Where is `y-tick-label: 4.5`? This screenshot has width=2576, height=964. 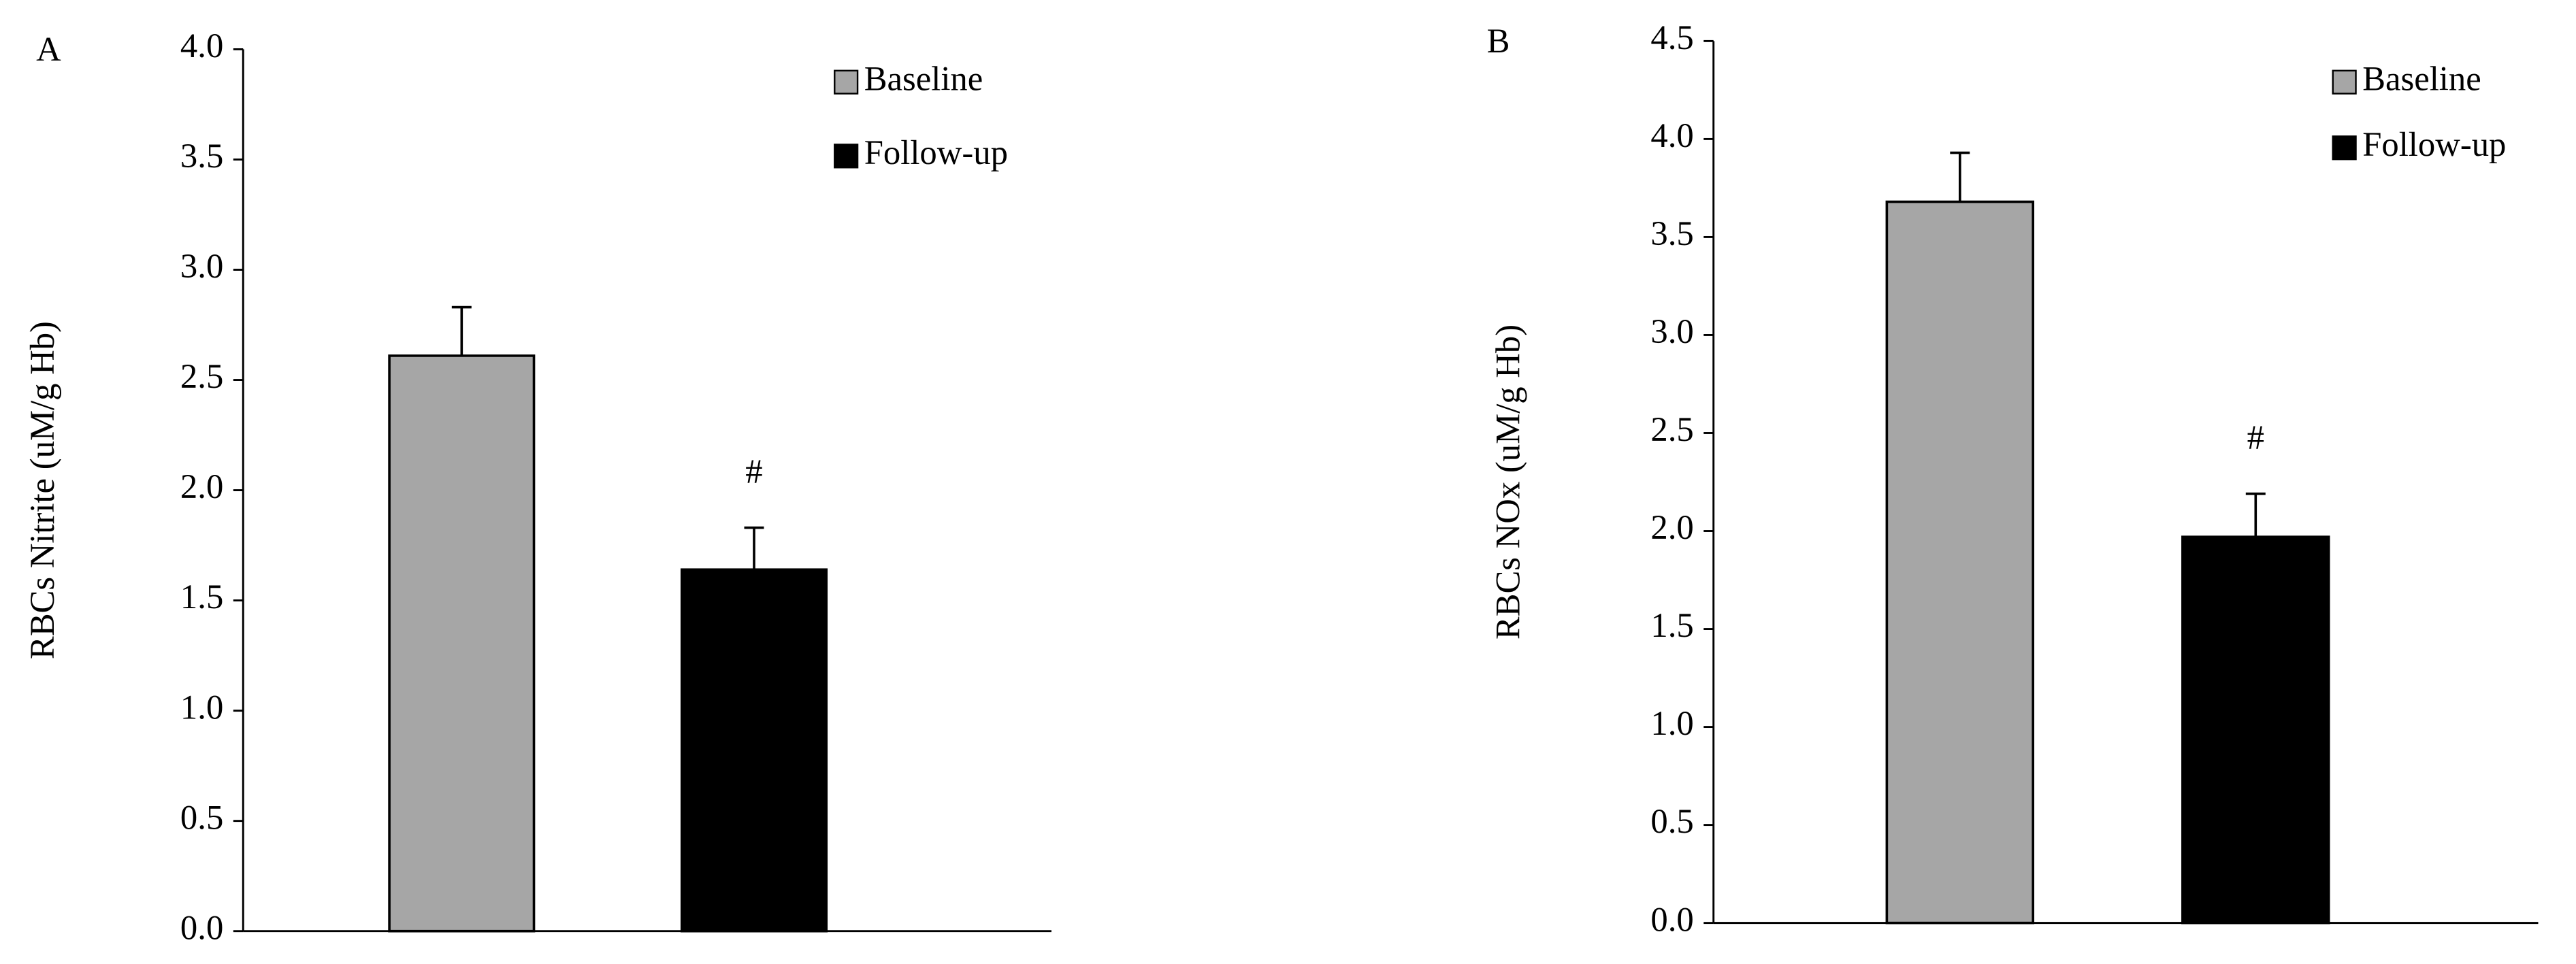
y-tick-label: 4.5 is located at coordinates (1671, 37).